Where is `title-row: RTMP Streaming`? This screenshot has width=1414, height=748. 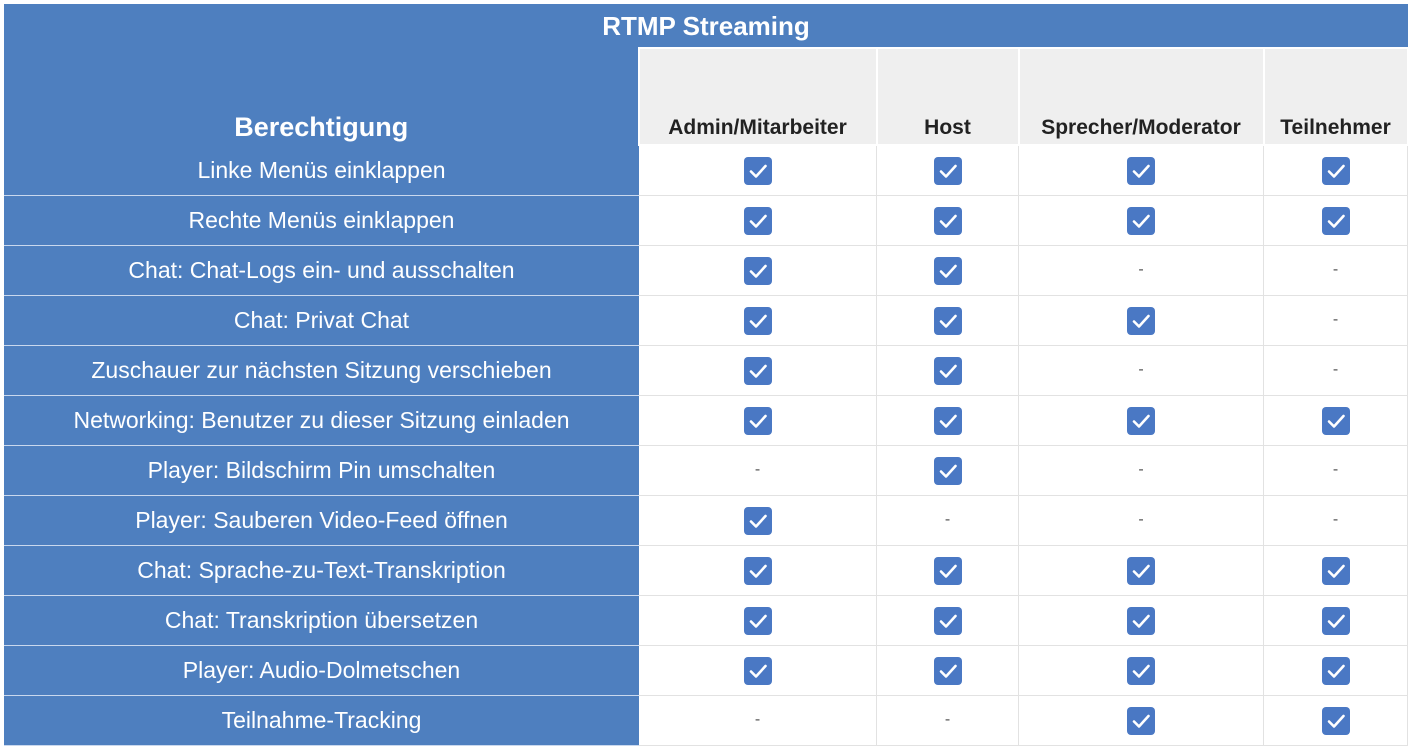
title-row: RTMP Streaming is located at coordinates (706, 26).